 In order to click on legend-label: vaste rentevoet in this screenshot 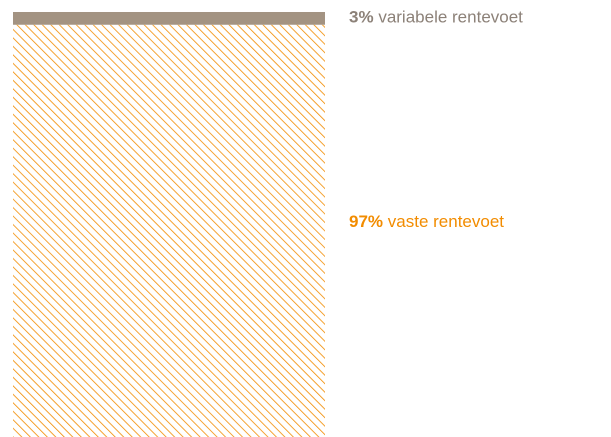, I will do `click(446, 221)`.